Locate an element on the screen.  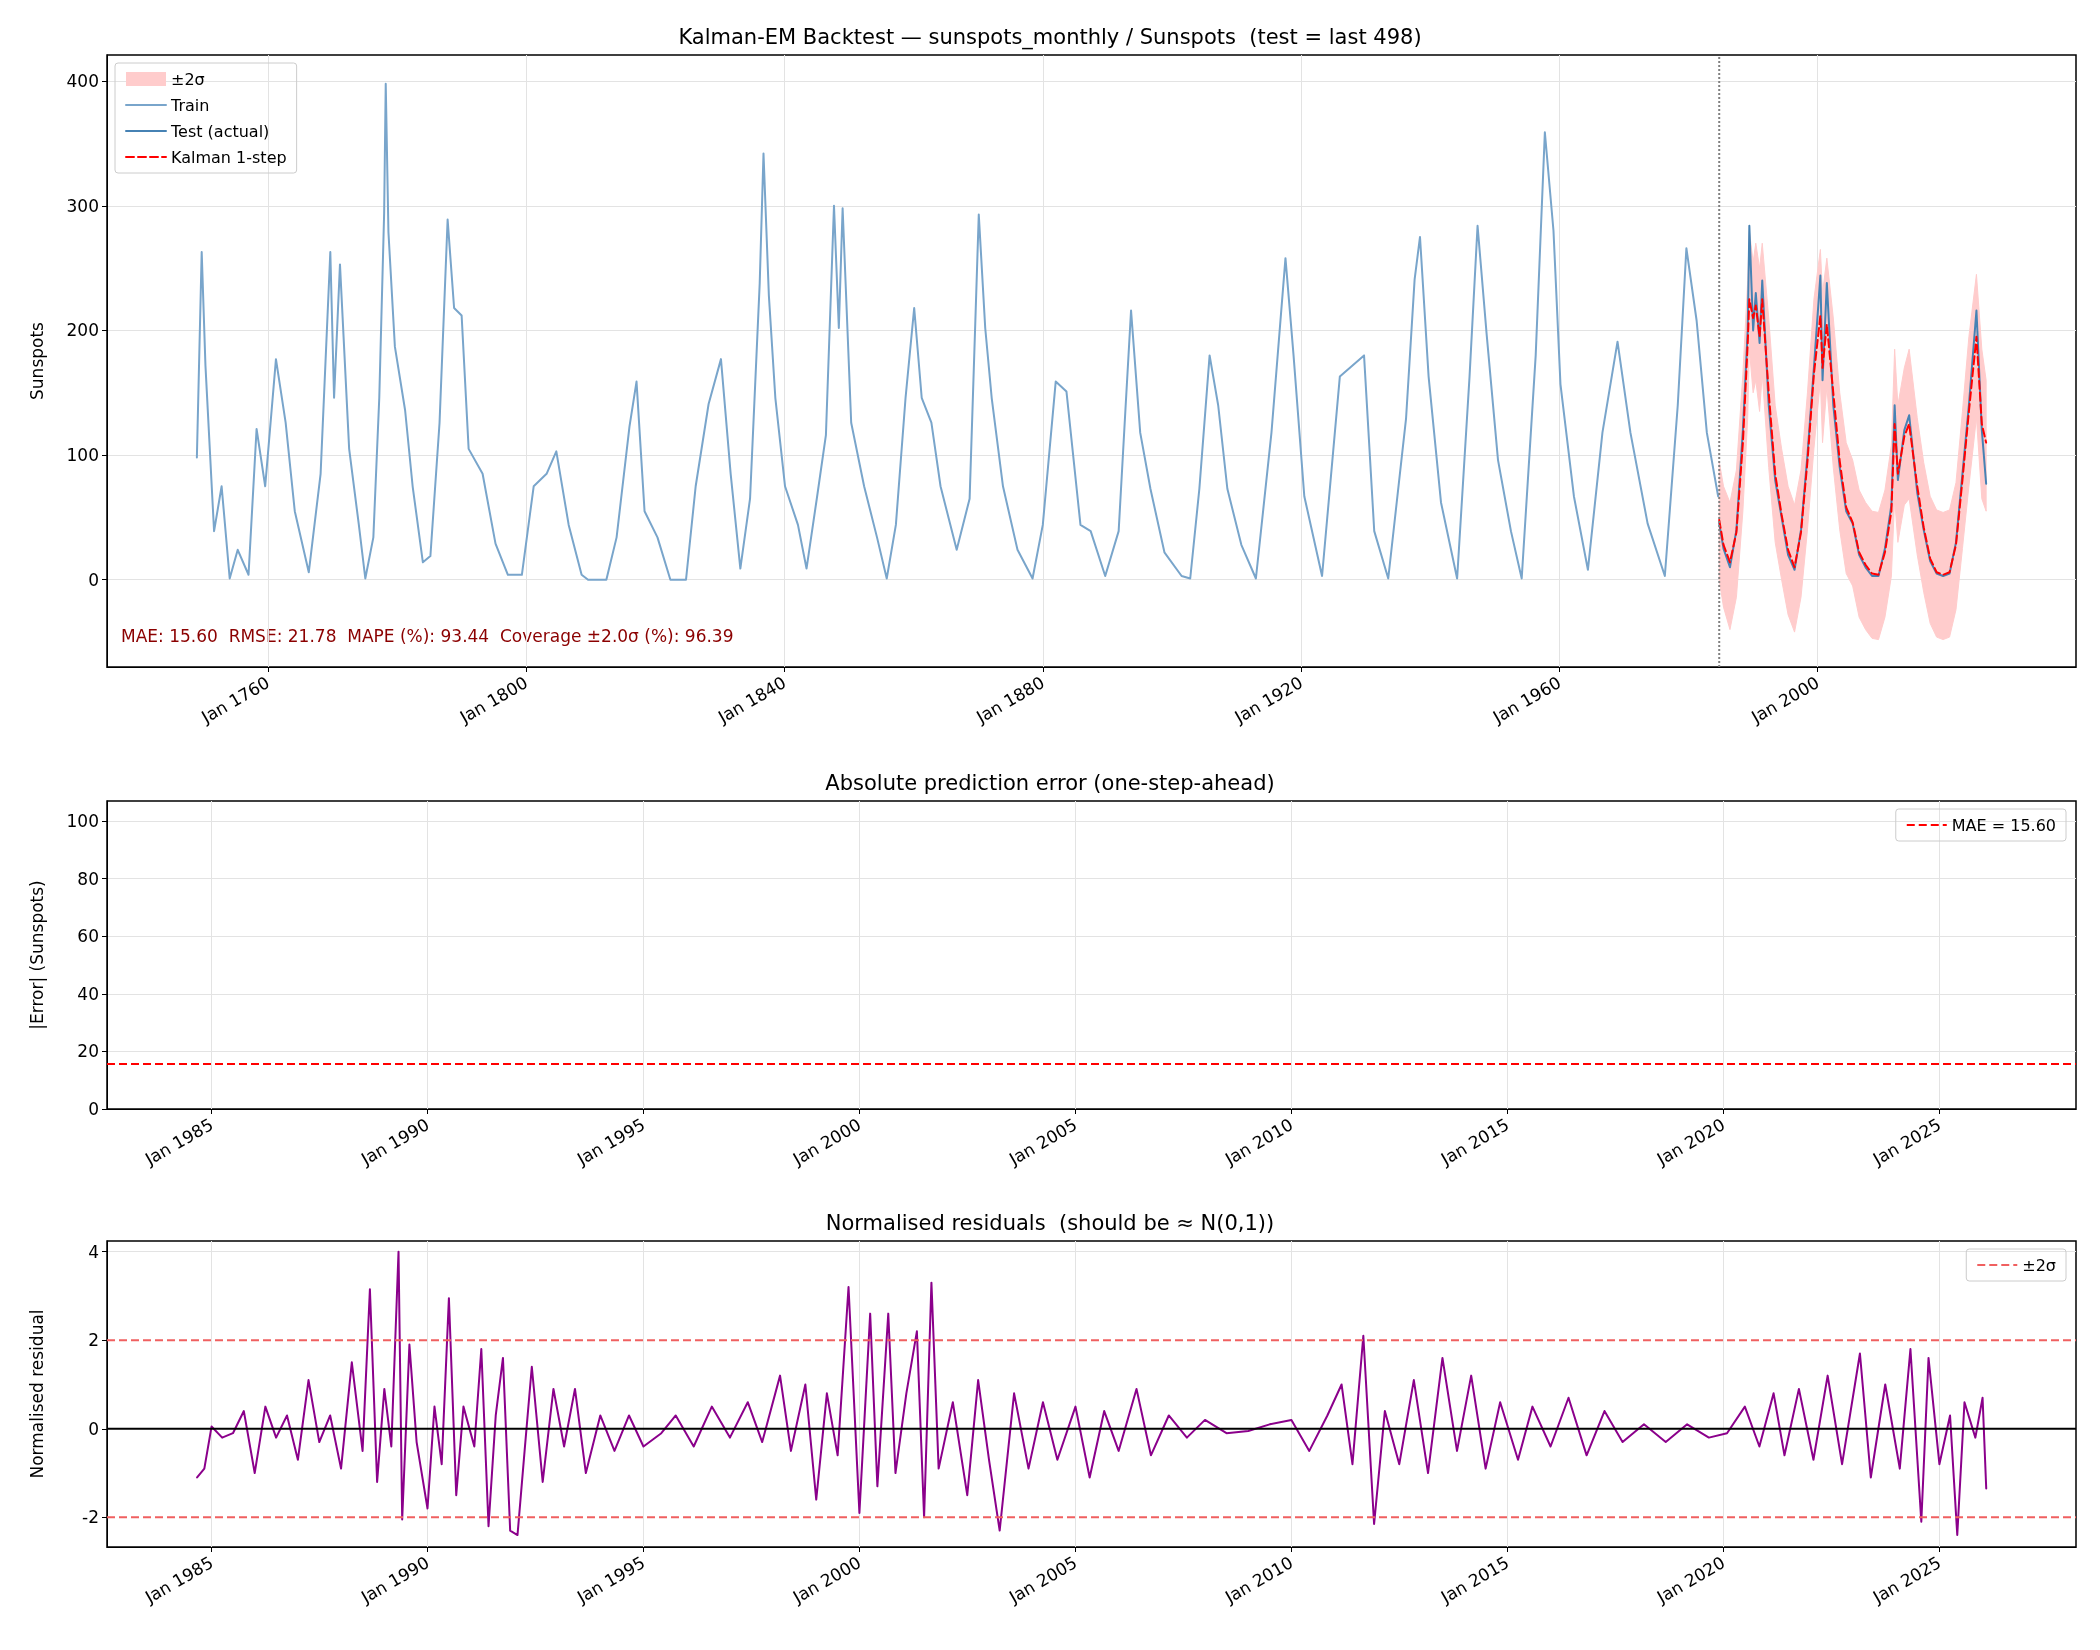
y-tick-label: 80 is located at coordinates (88, 878).